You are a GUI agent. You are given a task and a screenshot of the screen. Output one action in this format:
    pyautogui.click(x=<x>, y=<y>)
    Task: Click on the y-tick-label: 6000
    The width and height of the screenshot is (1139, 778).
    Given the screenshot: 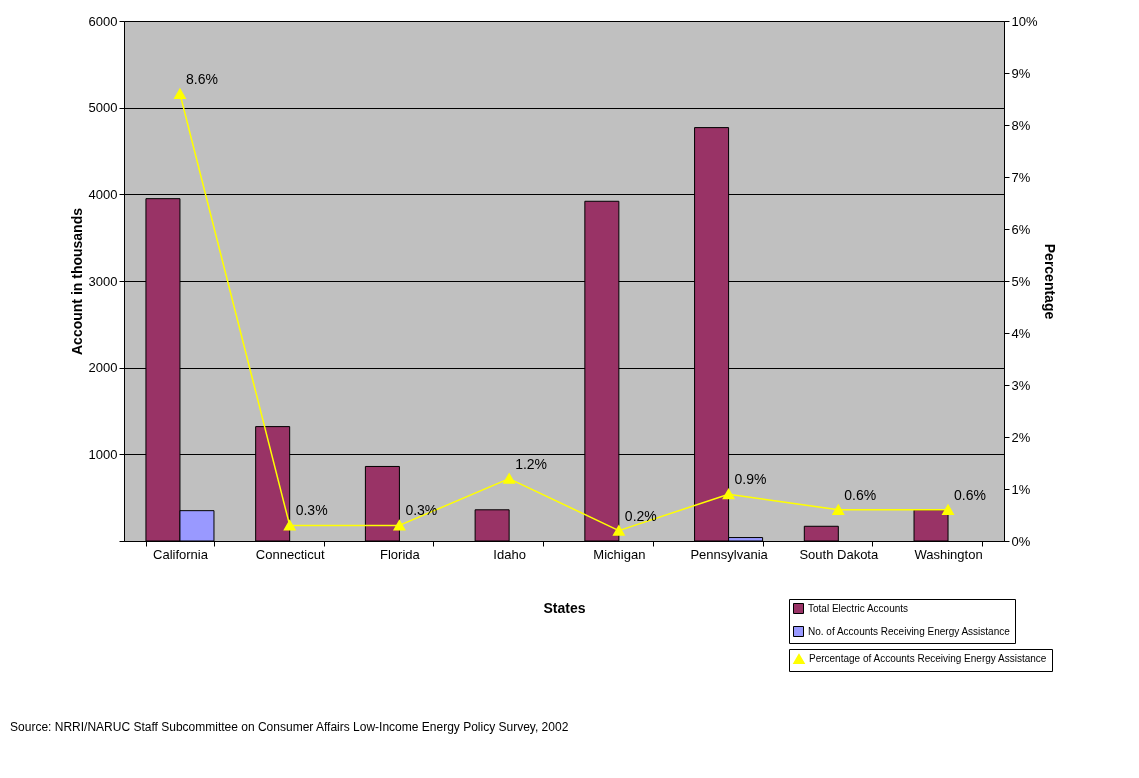 What is the action you would take?
    pyautogui.click(x=103, y=21)
    